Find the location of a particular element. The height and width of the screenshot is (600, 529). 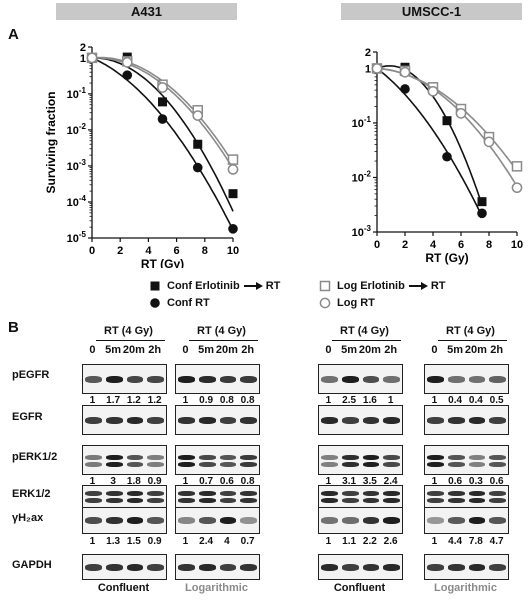

blot-strip-gapdh is located at coordinates (466, 567).